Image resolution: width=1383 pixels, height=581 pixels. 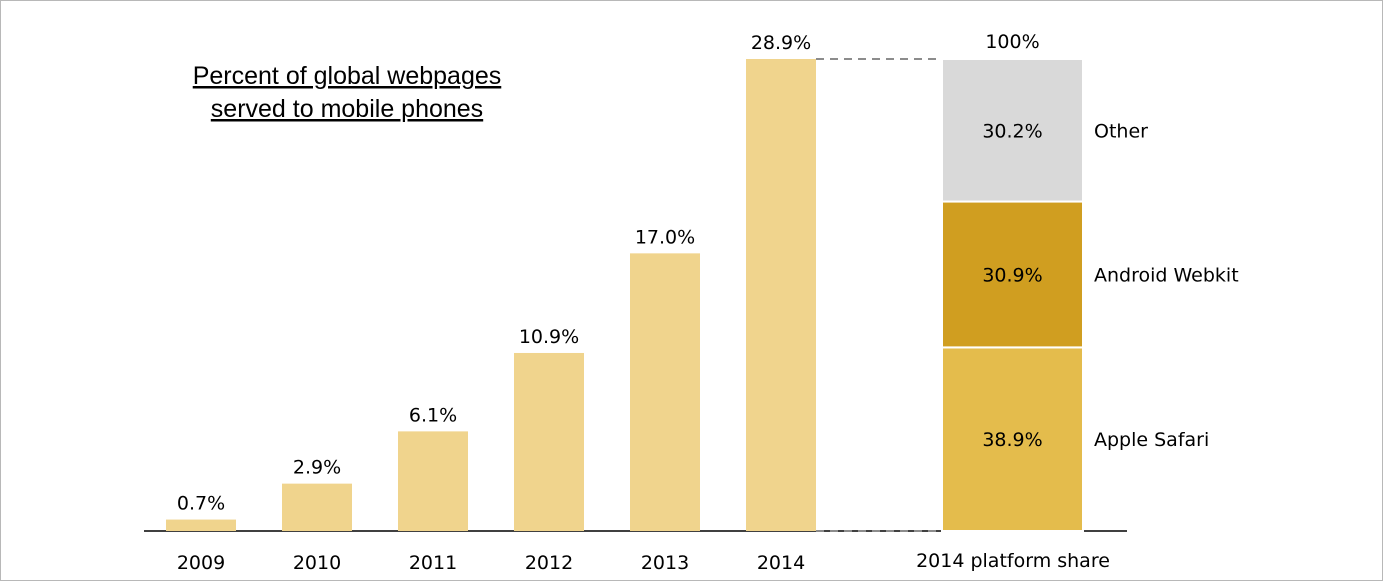 What do you see at coordinates (665, 392) in the screenshot?
I see `bar-2013` at bounding box center [665, 392].